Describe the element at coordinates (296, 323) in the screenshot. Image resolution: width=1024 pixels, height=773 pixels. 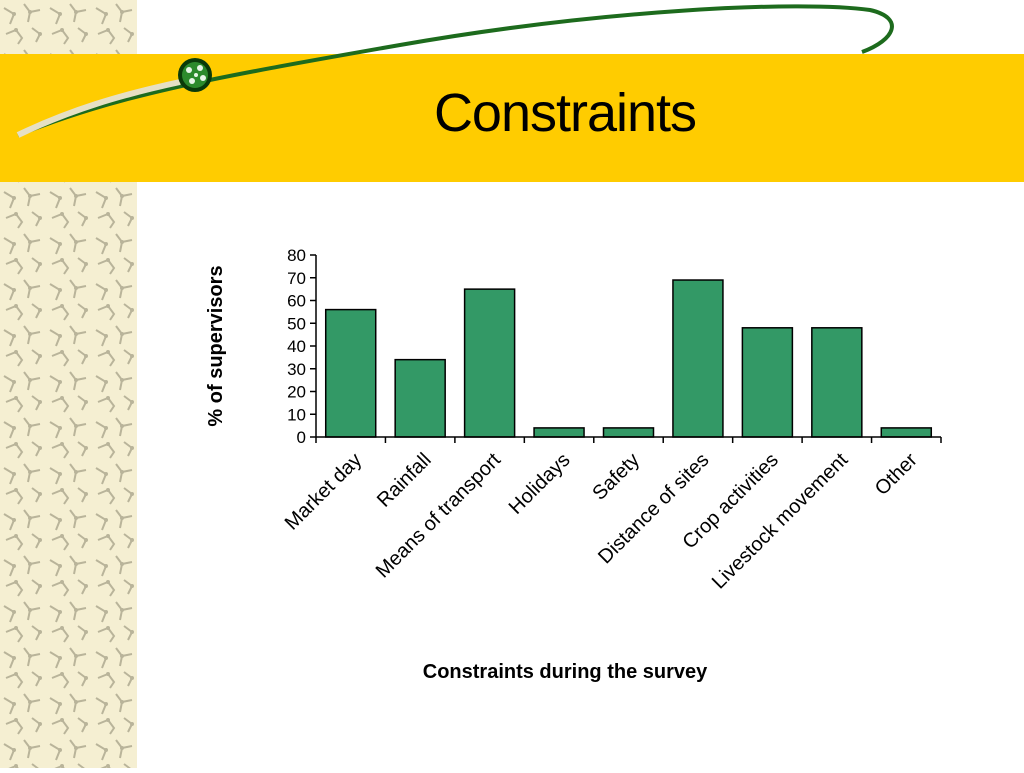
I see `y-tick-label: 50` at that location.